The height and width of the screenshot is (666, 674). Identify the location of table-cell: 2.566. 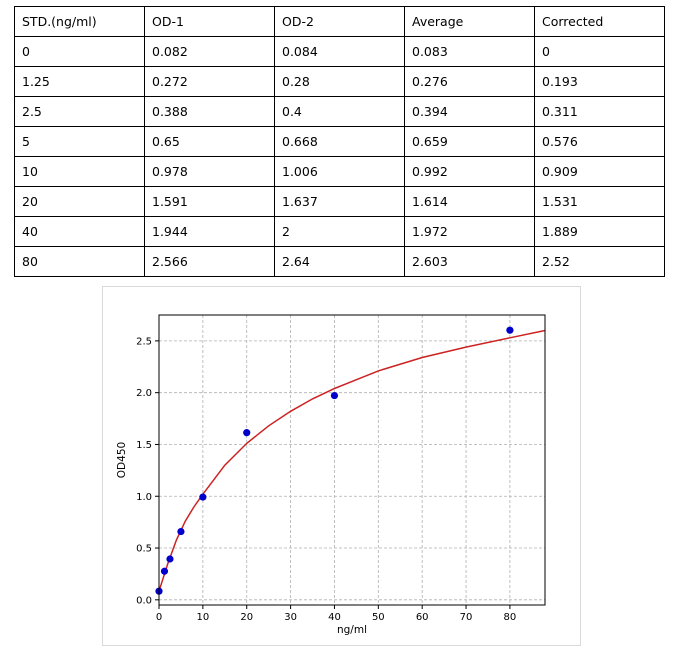
(209, 261).